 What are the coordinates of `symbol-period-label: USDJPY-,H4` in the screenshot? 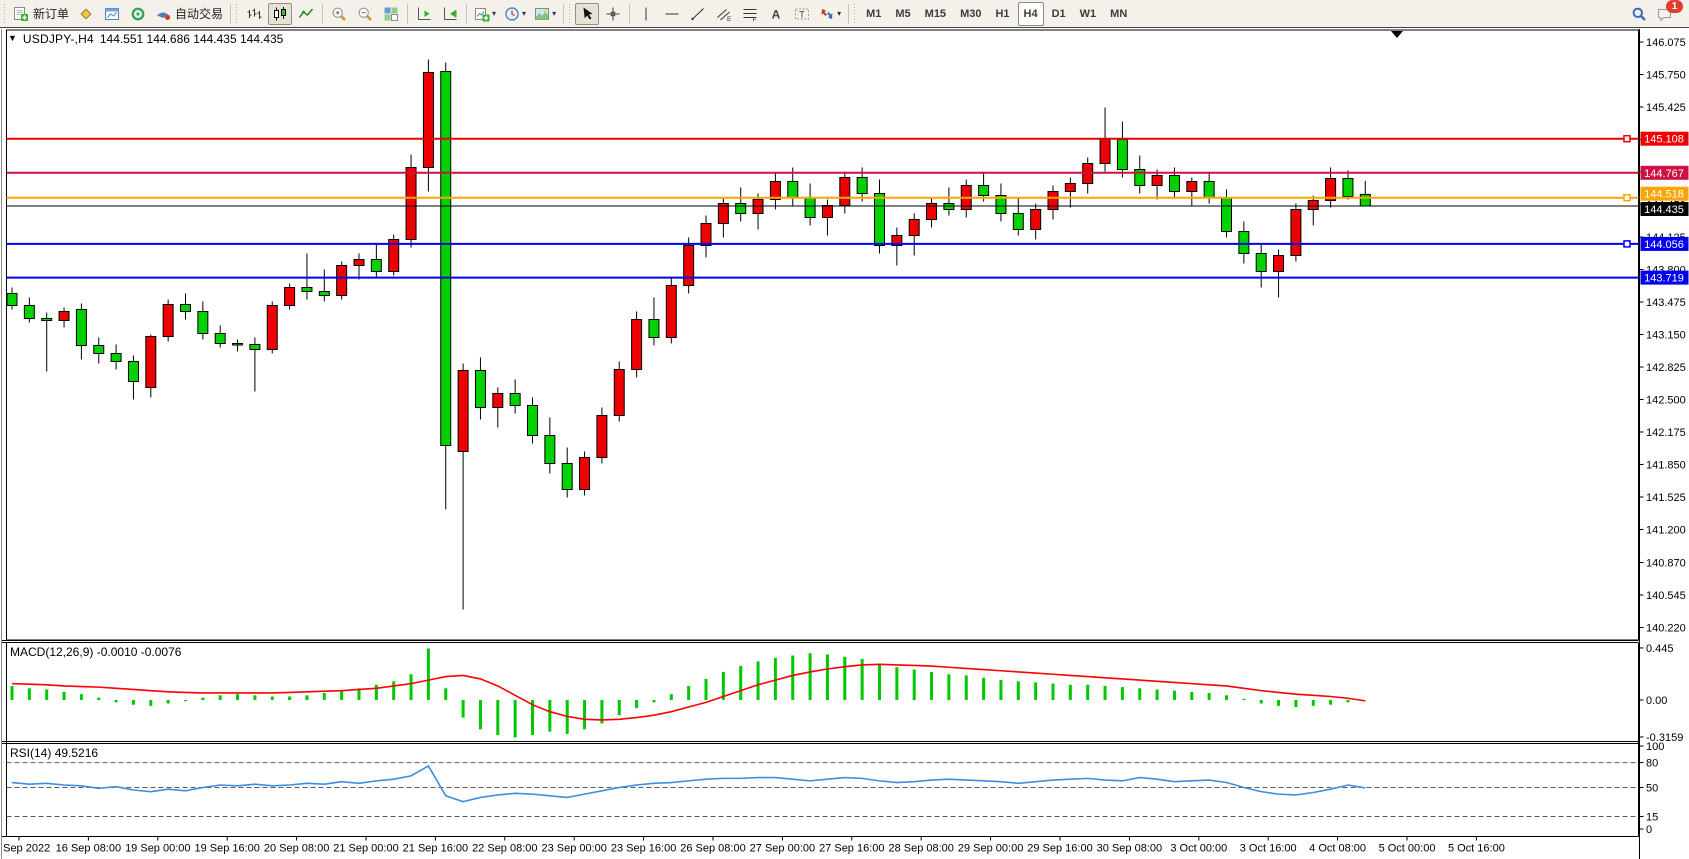 It's located at (58, 39).